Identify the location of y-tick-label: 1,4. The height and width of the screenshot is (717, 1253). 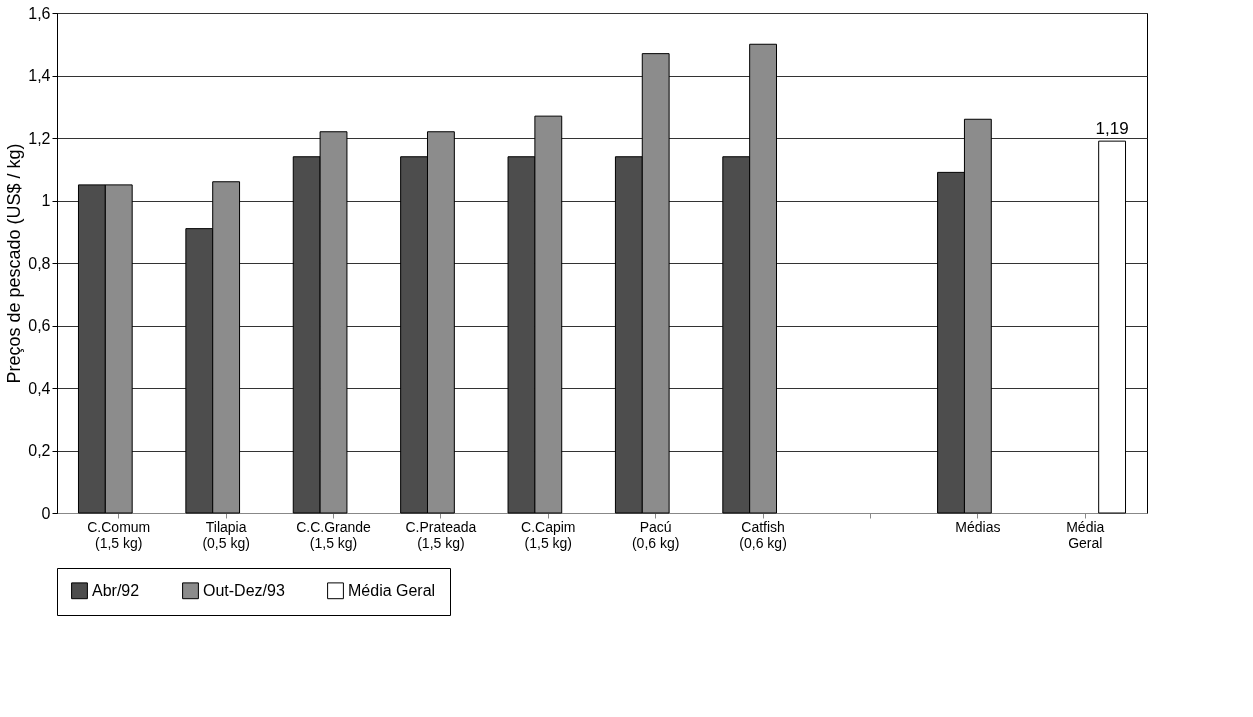
(39, 75).